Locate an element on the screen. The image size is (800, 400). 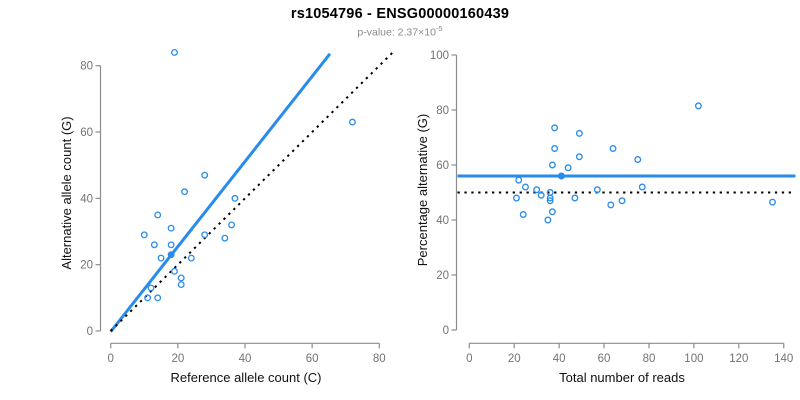
page-title: rs1054796 - ENSG00000160439 is located at coordinates (400, 14).